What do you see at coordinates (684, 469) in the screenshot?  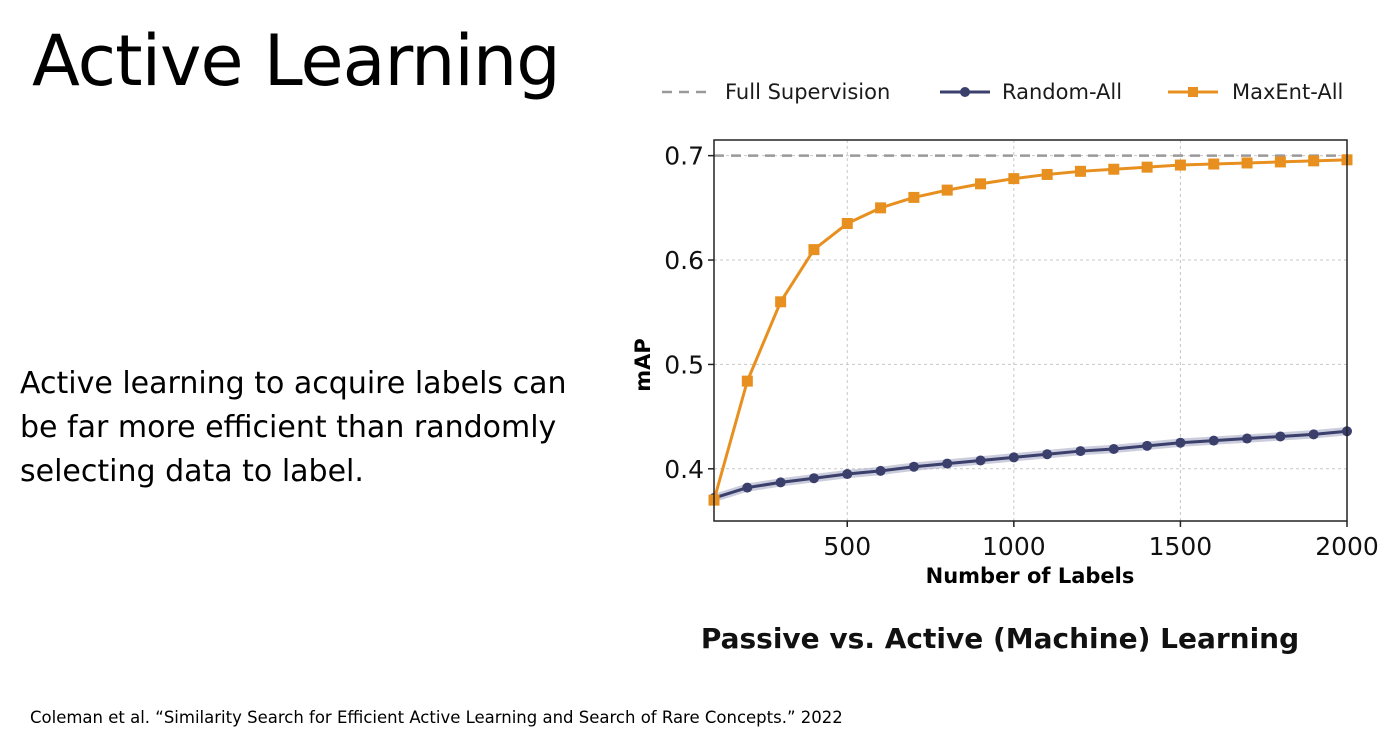 I see `y-tick-label: 0.4` at bounding box center [684, 469].